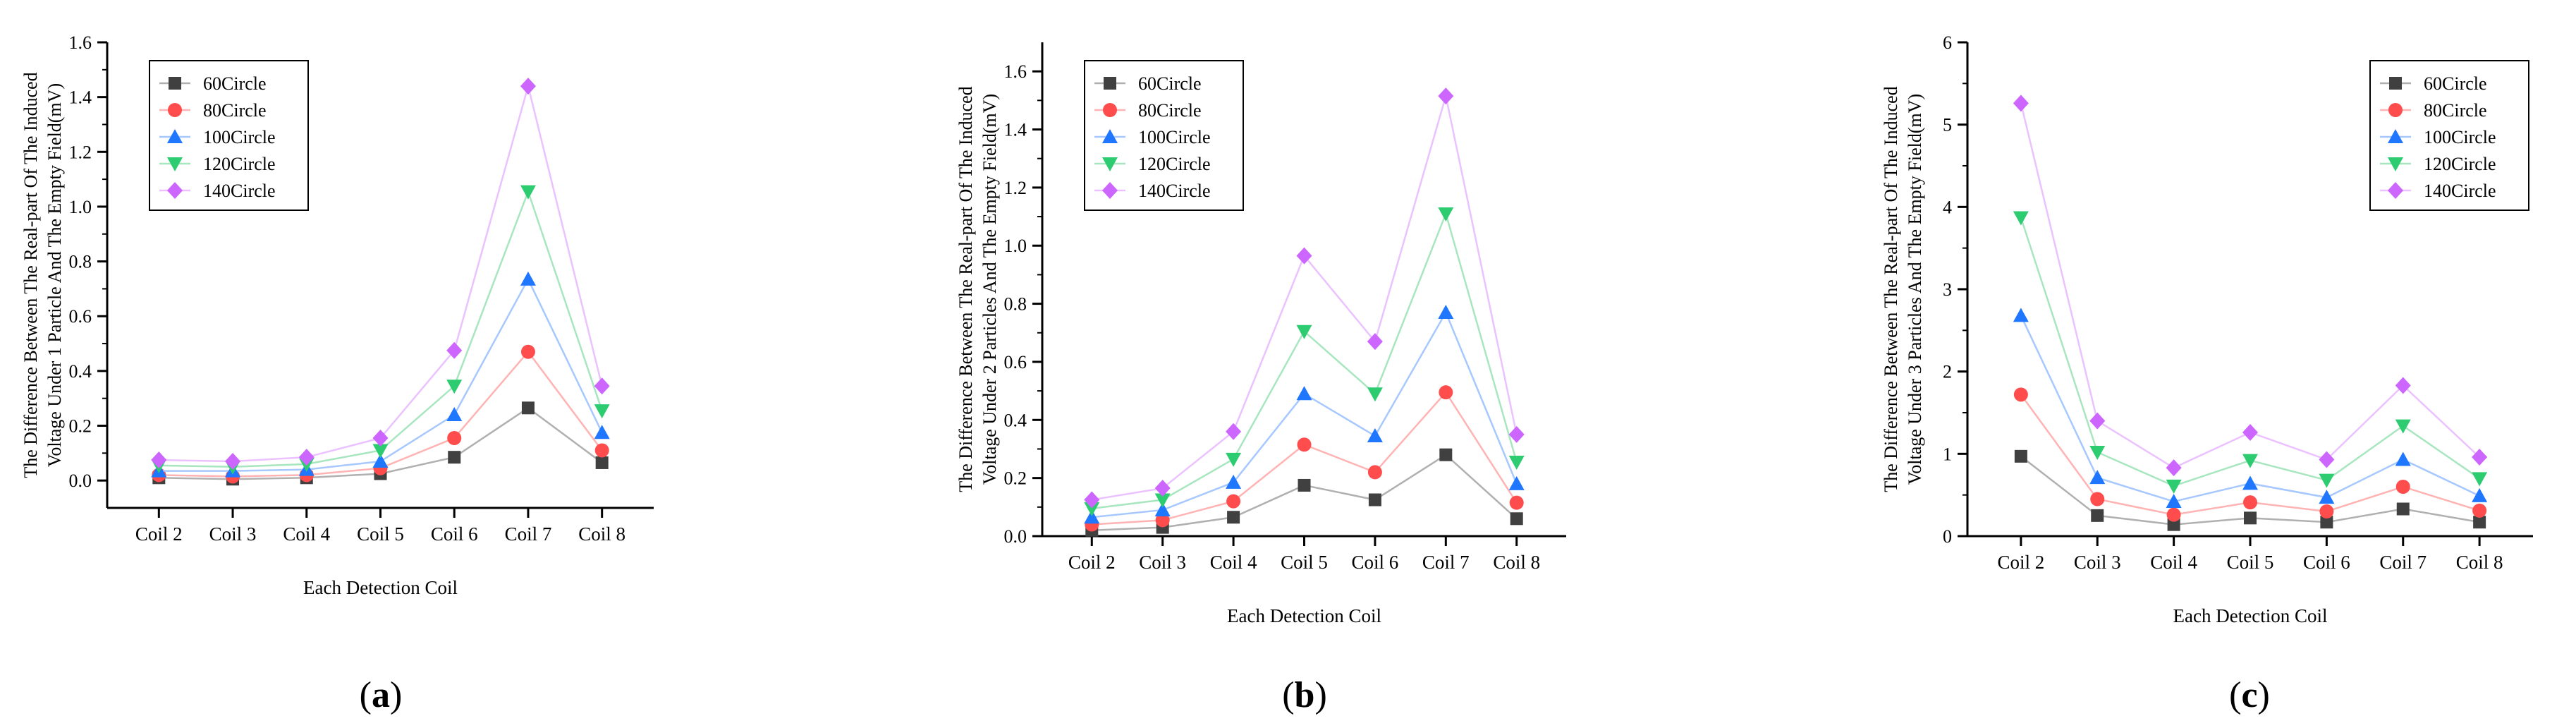 The width and height of the screenshot is (2576, 728). What do you see at coordinates (1947, 125) in the screenshot?
I see `y-tick-label: 5` at bounding box center [1947, 125].